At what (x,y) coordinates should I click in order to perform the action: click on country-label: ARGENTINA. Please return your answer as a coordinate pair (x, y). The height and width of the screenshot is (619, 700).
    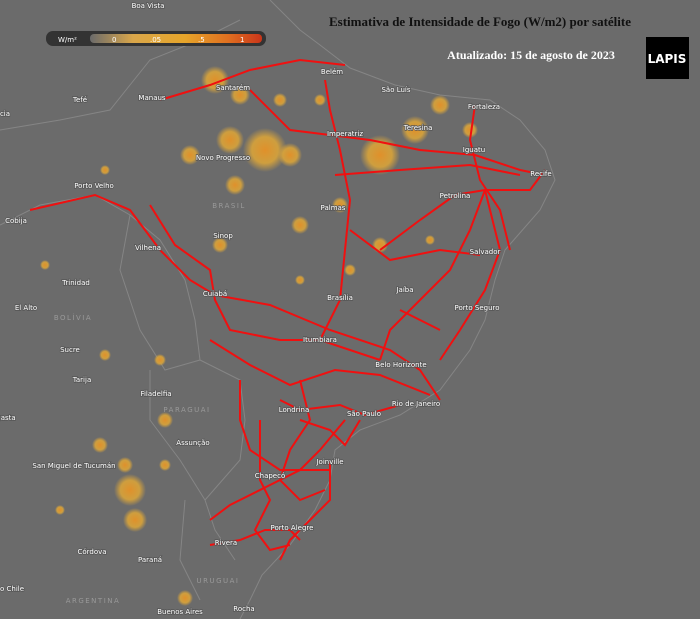
    Looking at the image, I should click on (93, 601).